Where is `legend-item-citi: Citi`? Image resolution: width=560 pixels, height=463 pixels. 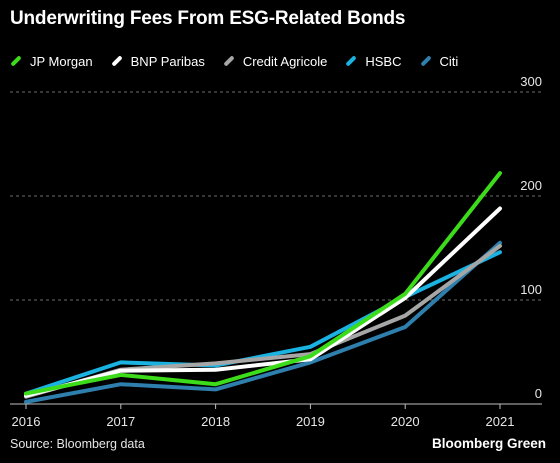
legend-item-citi: Citi is located at coordinates (439, 61).